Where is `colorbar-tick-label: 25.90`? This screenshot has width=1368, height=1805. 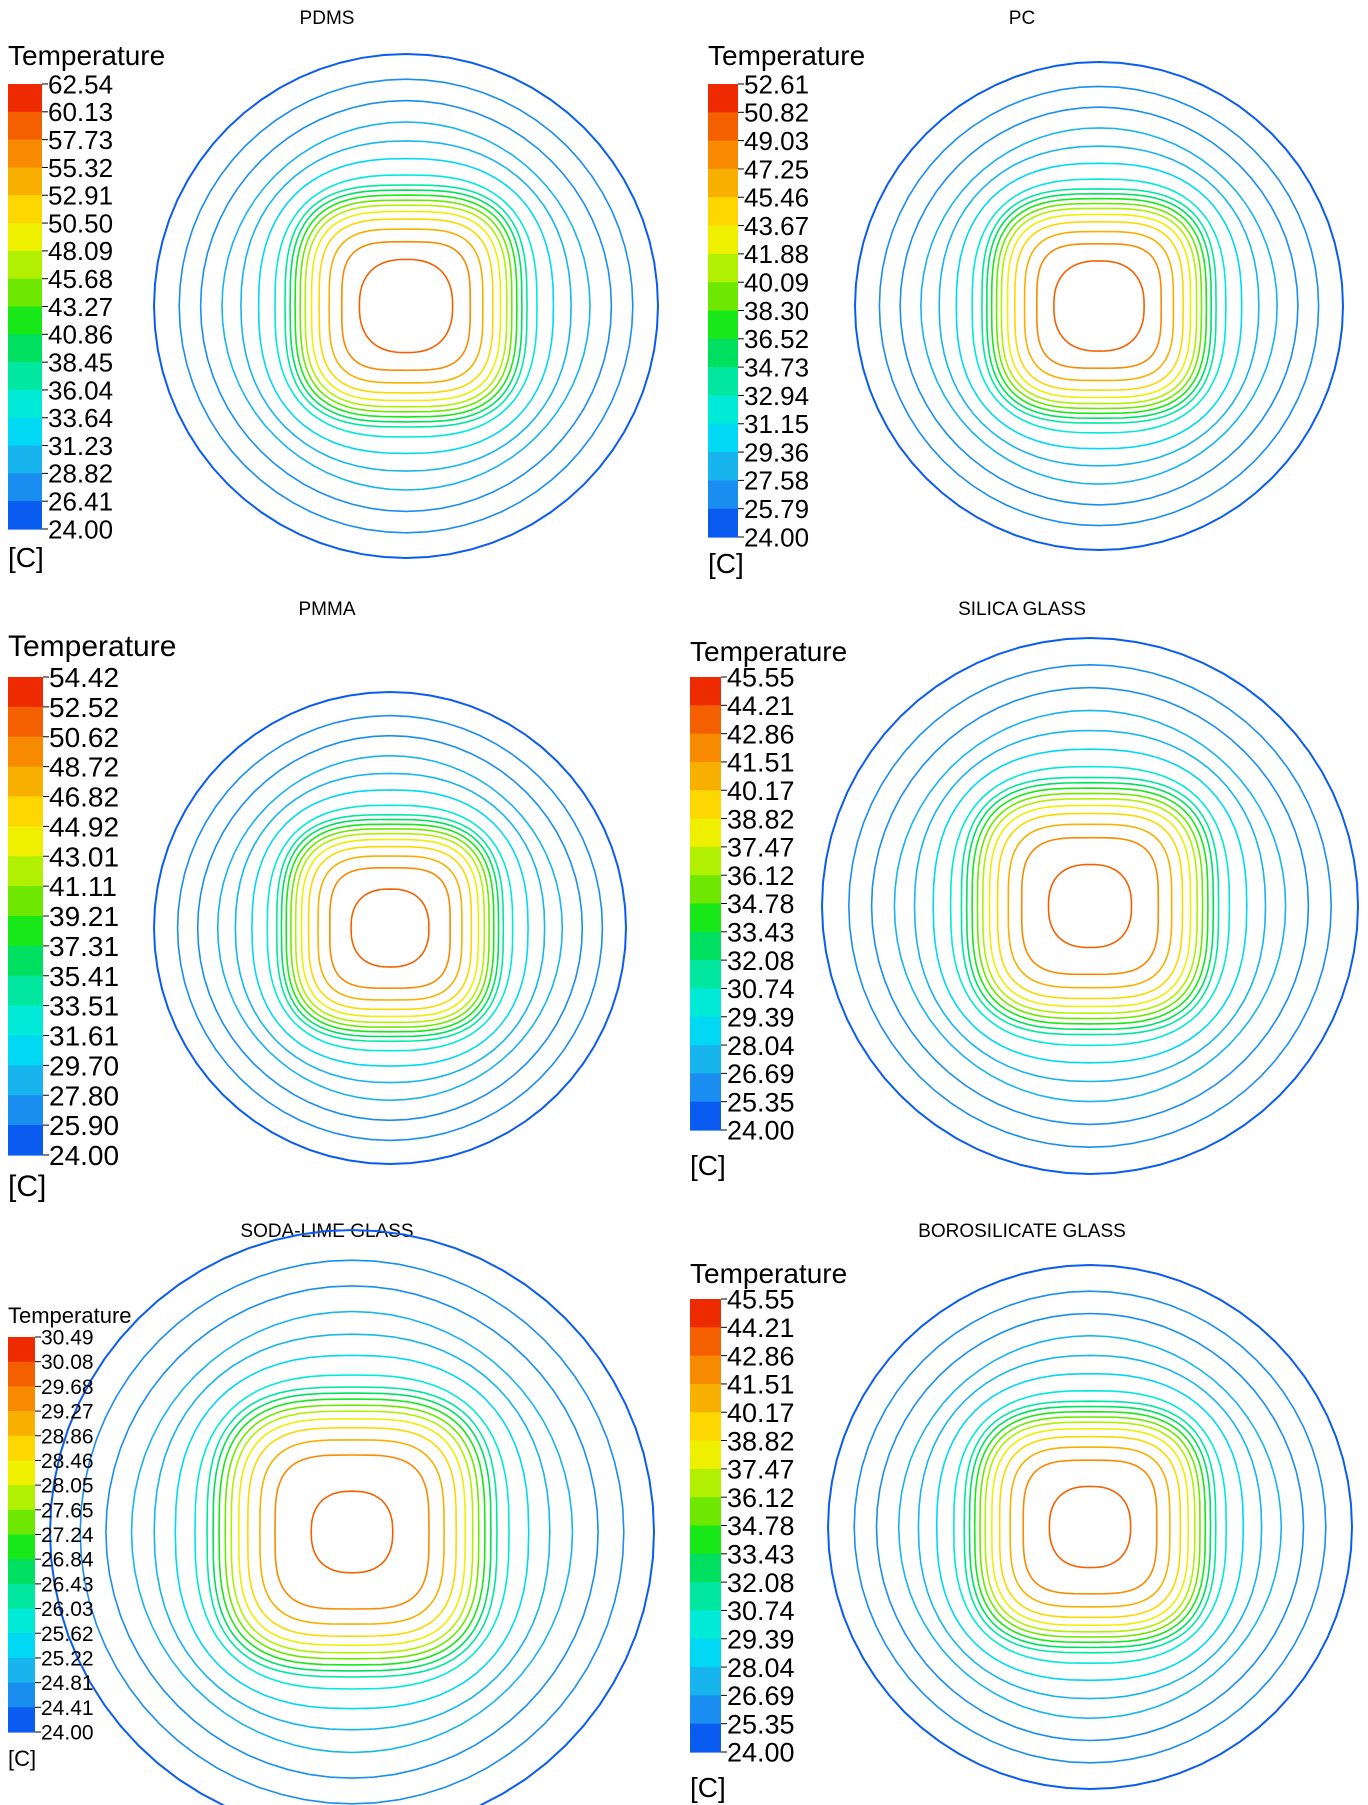 colorbar-tick-label: 25.90 is located at coordinates (84, 1125).